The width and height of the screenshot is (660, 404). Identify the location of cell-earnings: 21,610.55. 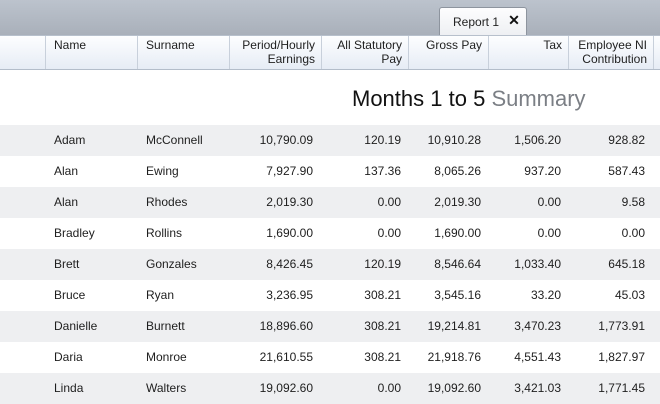
(286, 357).